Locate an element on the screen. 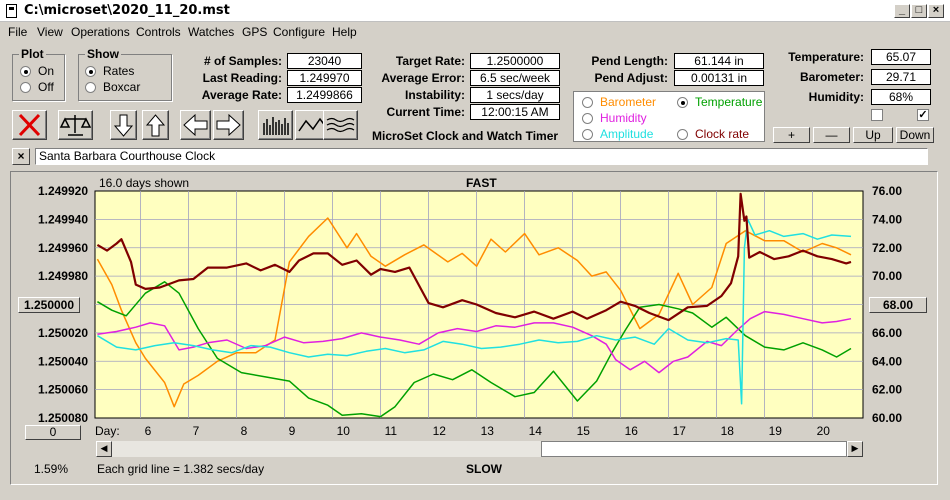 The width and height of the screenshot is (950, 500). up-button: Up is located at coordinates (873, 135).